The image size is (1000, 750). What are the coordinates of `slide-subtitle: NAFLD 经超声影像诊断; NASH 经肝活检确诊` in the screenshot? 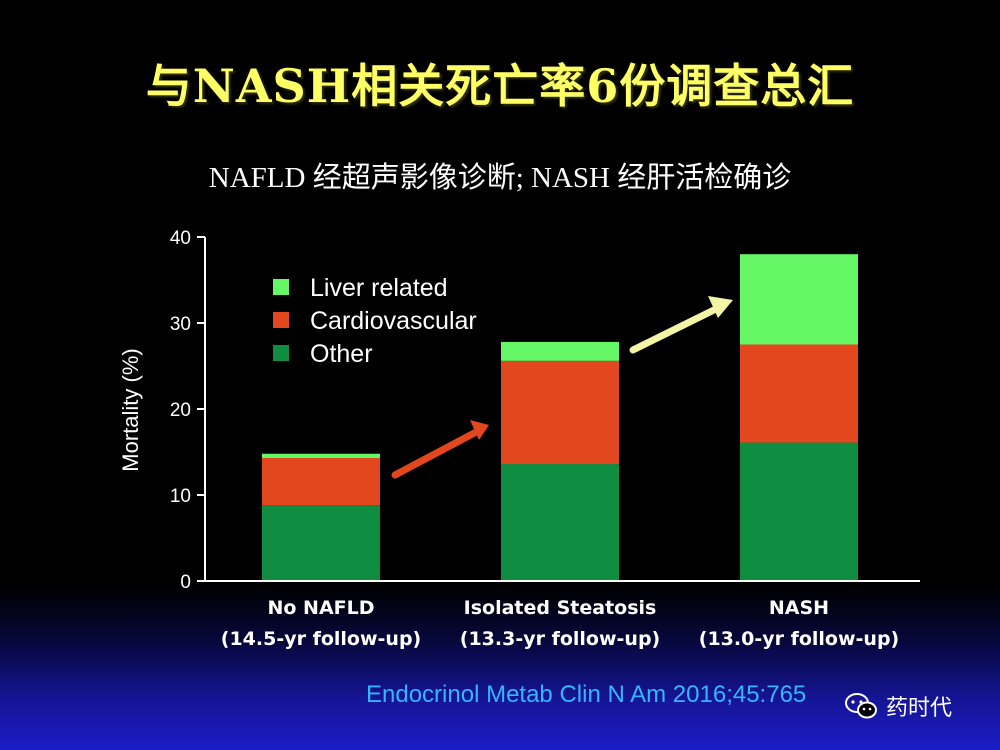 It's located at (500, 178).